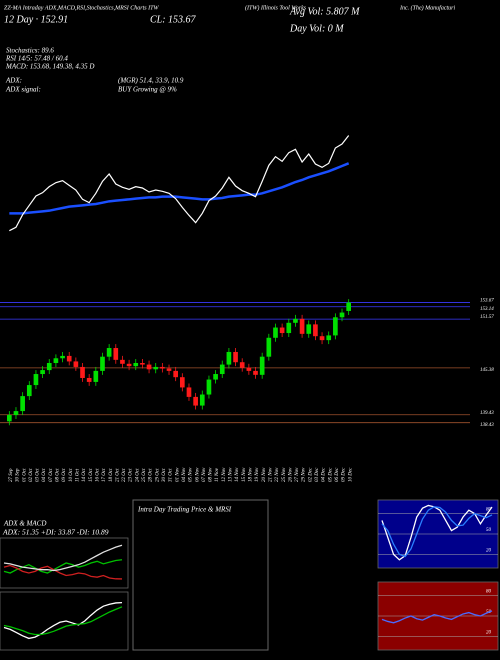 The image size is (500, 660). I want to click on header-text: Inc. (The) Manufacturi, so click(427, 7).